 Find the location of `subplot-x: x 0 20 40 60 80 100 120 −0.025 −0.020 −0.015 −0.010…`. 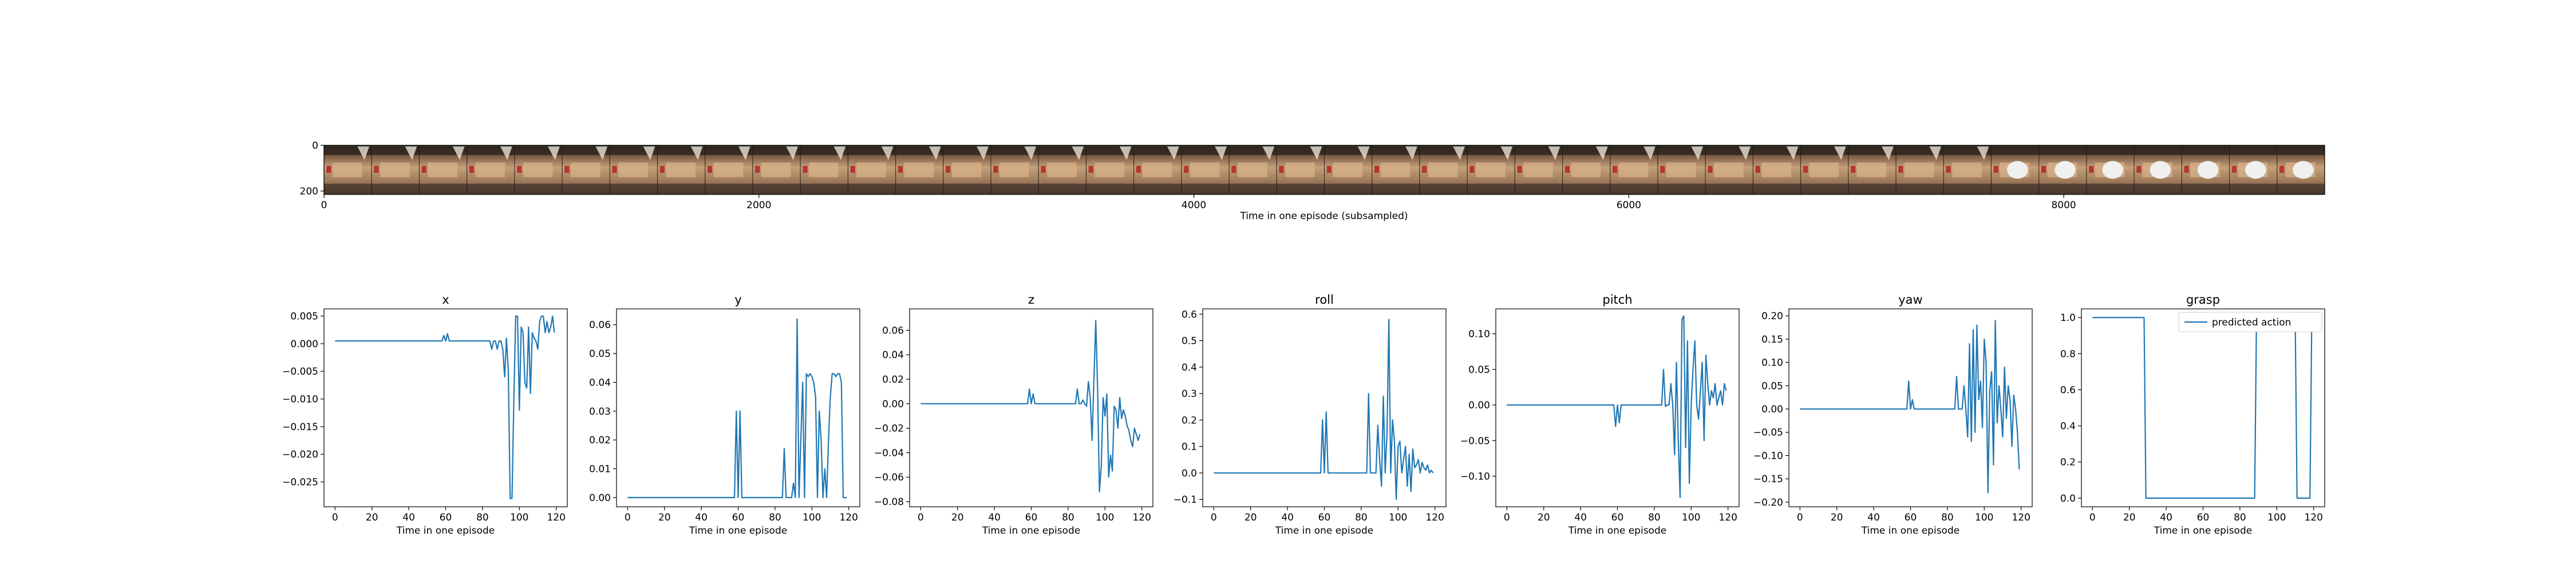

subplot-x: x 0 20 40 60 80 100 120 −0.025 −0.020 −0.015 −0.010… is located at coordinates (425, 415).